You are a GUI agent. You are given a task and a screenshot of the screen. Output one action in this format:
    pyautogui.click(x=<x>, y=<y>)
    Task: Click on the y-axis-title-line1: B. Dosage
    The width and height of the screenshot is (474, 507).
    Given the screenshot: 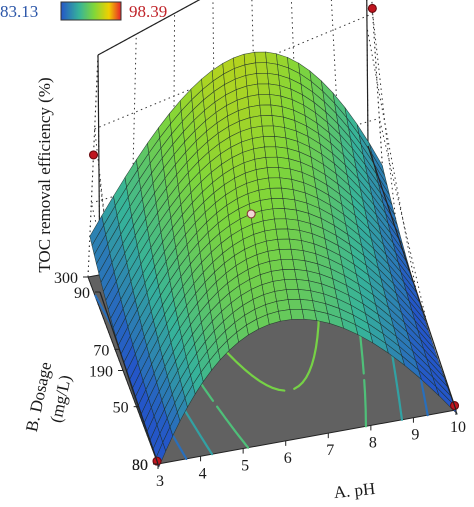 What is the action you would take?
    pyautogui.click(x=38, y=396)
    